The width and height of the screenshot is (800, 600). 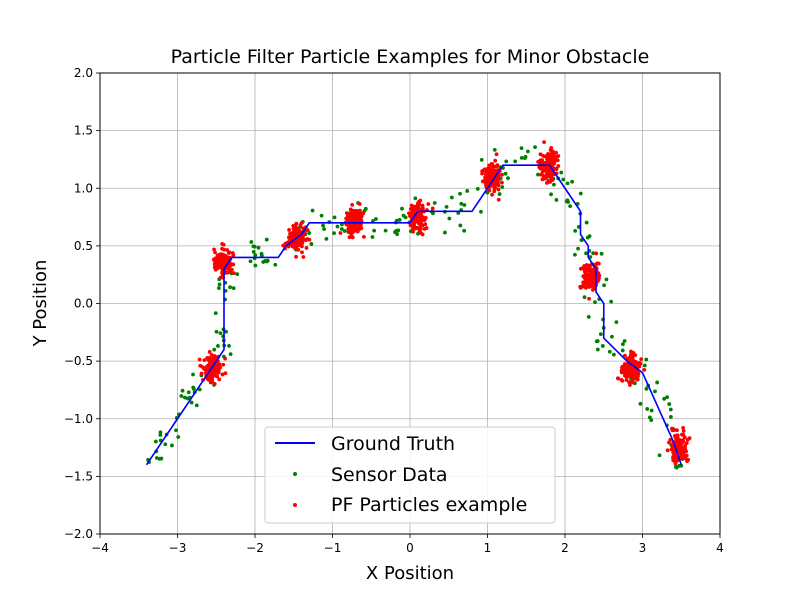 I want to click on legend-sensor-data-swatch, so click(x=295, y=474).